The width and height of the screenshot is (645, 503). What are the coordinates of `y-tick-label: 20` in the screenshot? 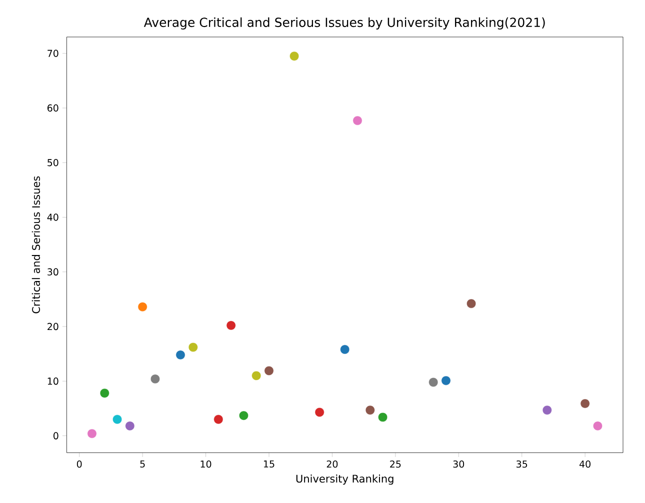 It's located at (53, 326).